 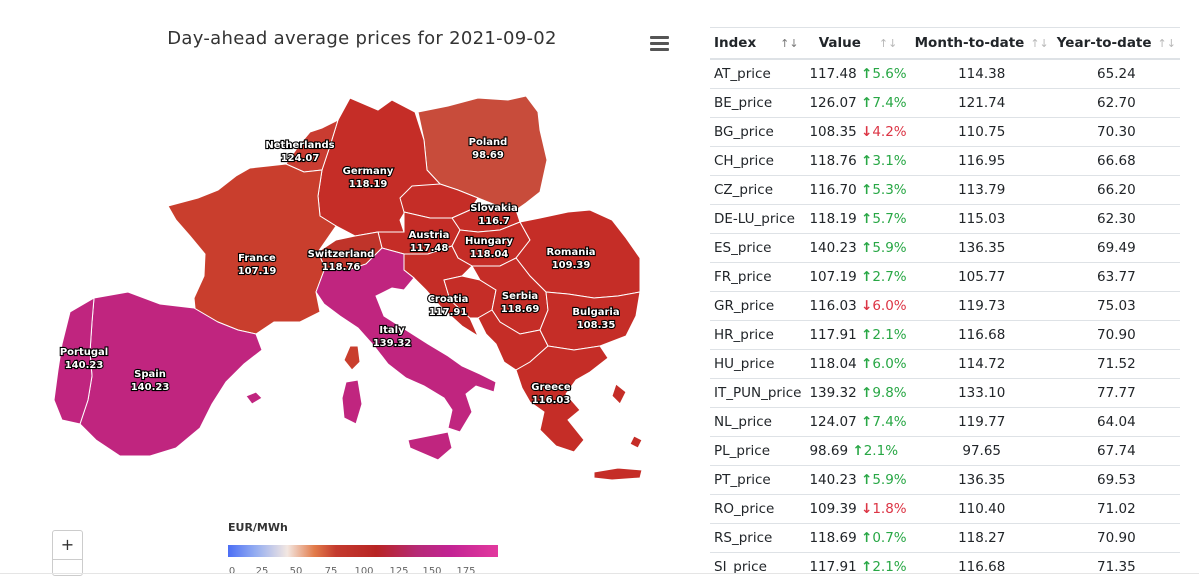 What do you see at coordinates (619, 394) in the screenshot?
I see `island-greek-east` at bounding box center [619, 394].